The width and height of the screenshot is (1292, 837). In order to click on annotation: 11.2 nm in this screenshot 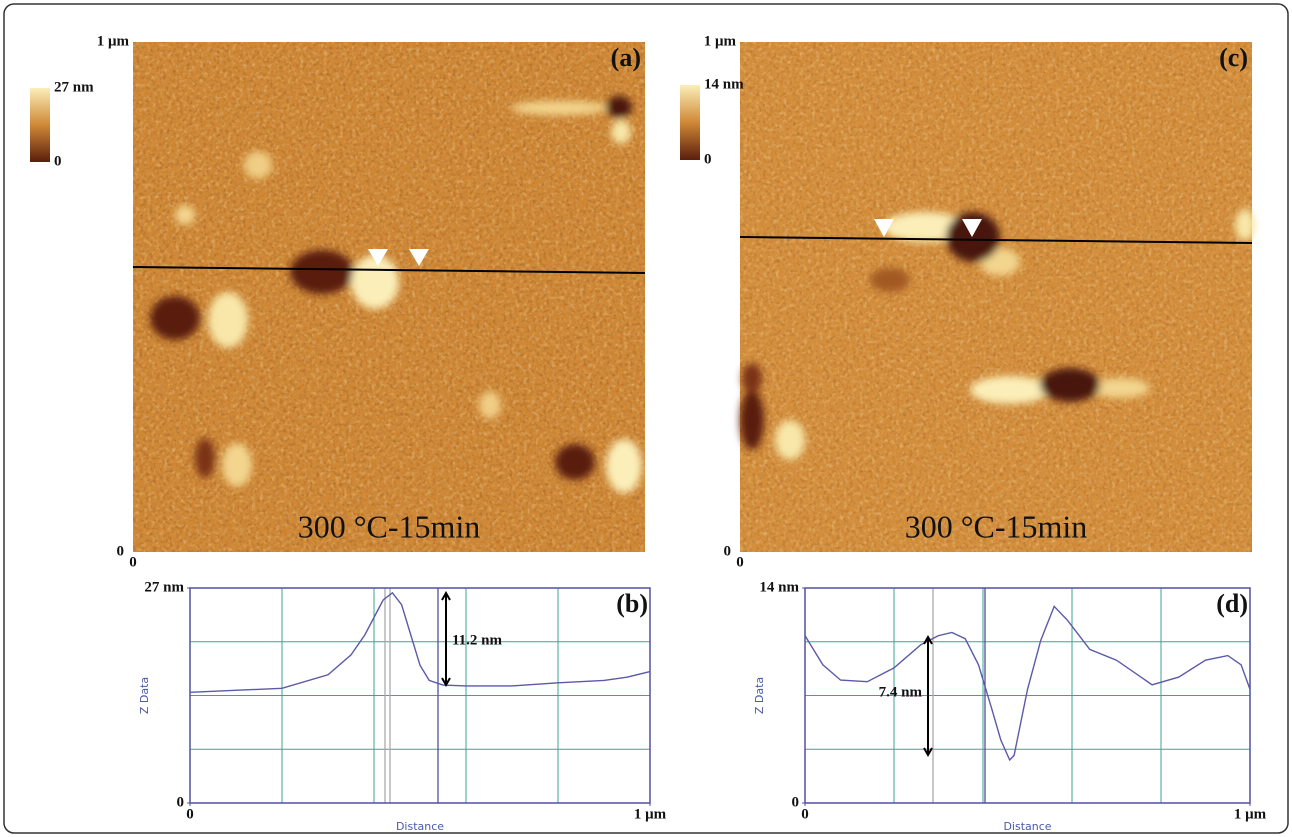, I will do `click(477, 640)`.